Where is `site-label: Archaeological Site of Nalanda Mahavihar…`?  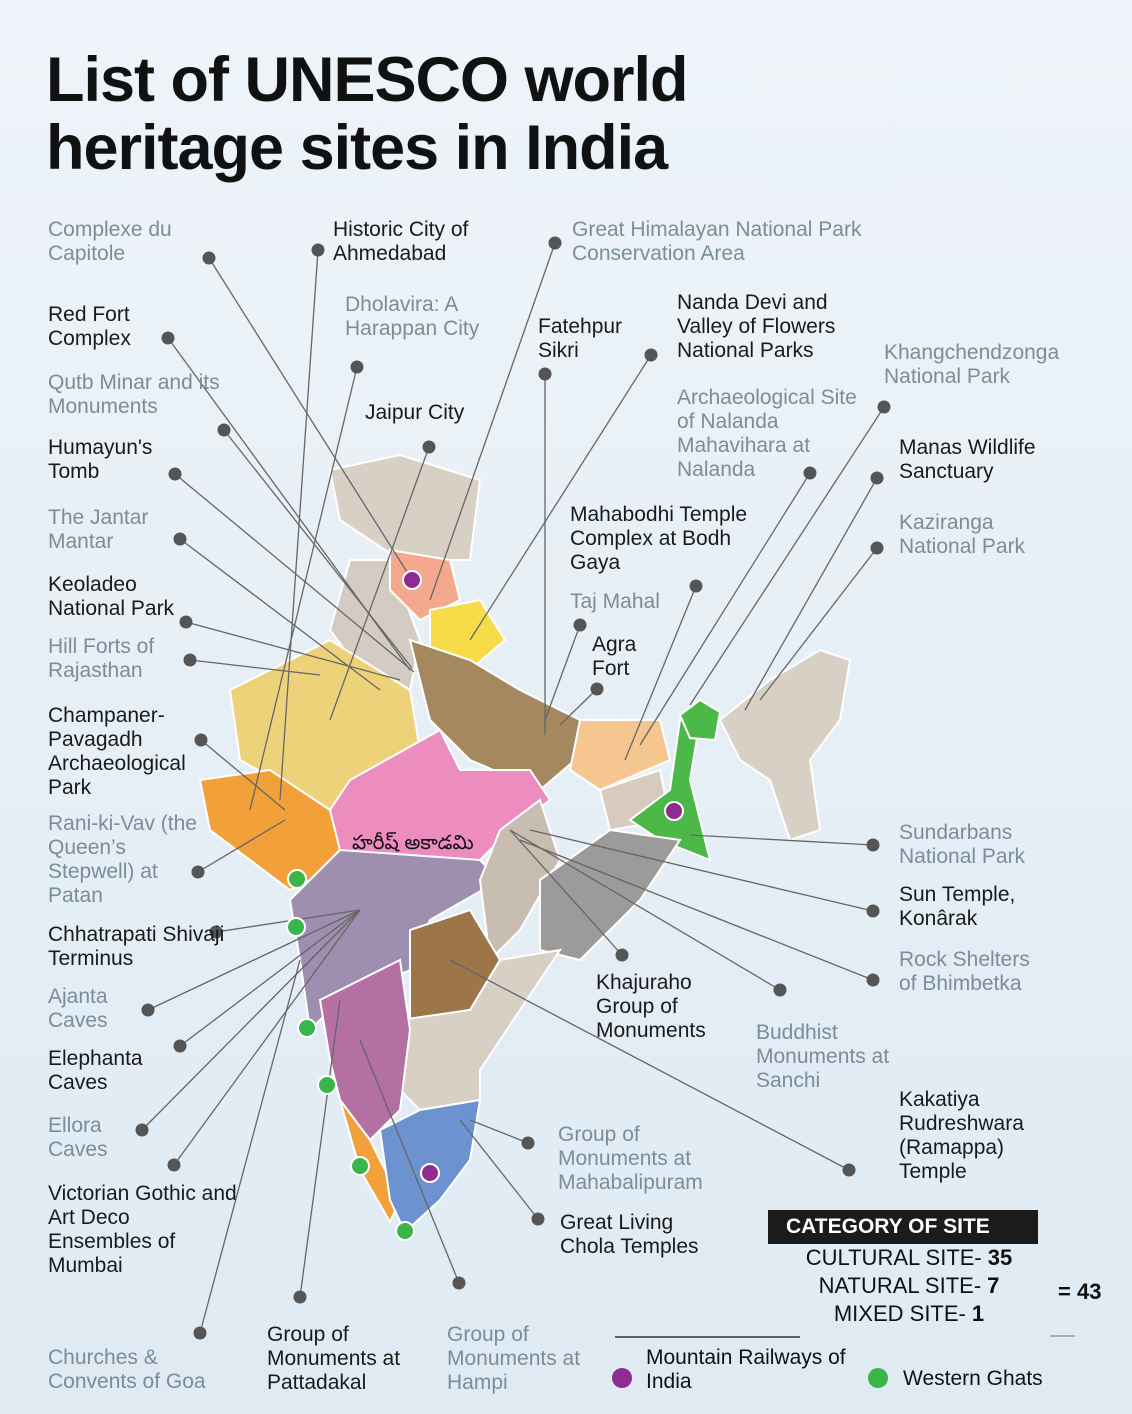 site-label: Archaeological Site of Nalanda Mahavihar… is located at coordinates (767, 433).